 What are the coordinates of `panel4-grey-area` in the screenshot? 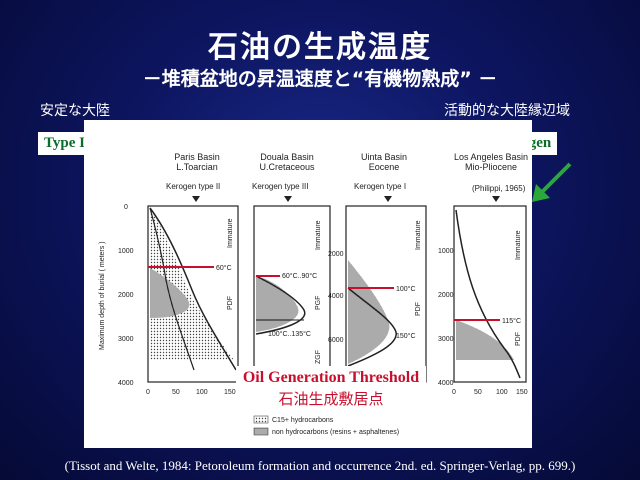 It's located at (485, 340).